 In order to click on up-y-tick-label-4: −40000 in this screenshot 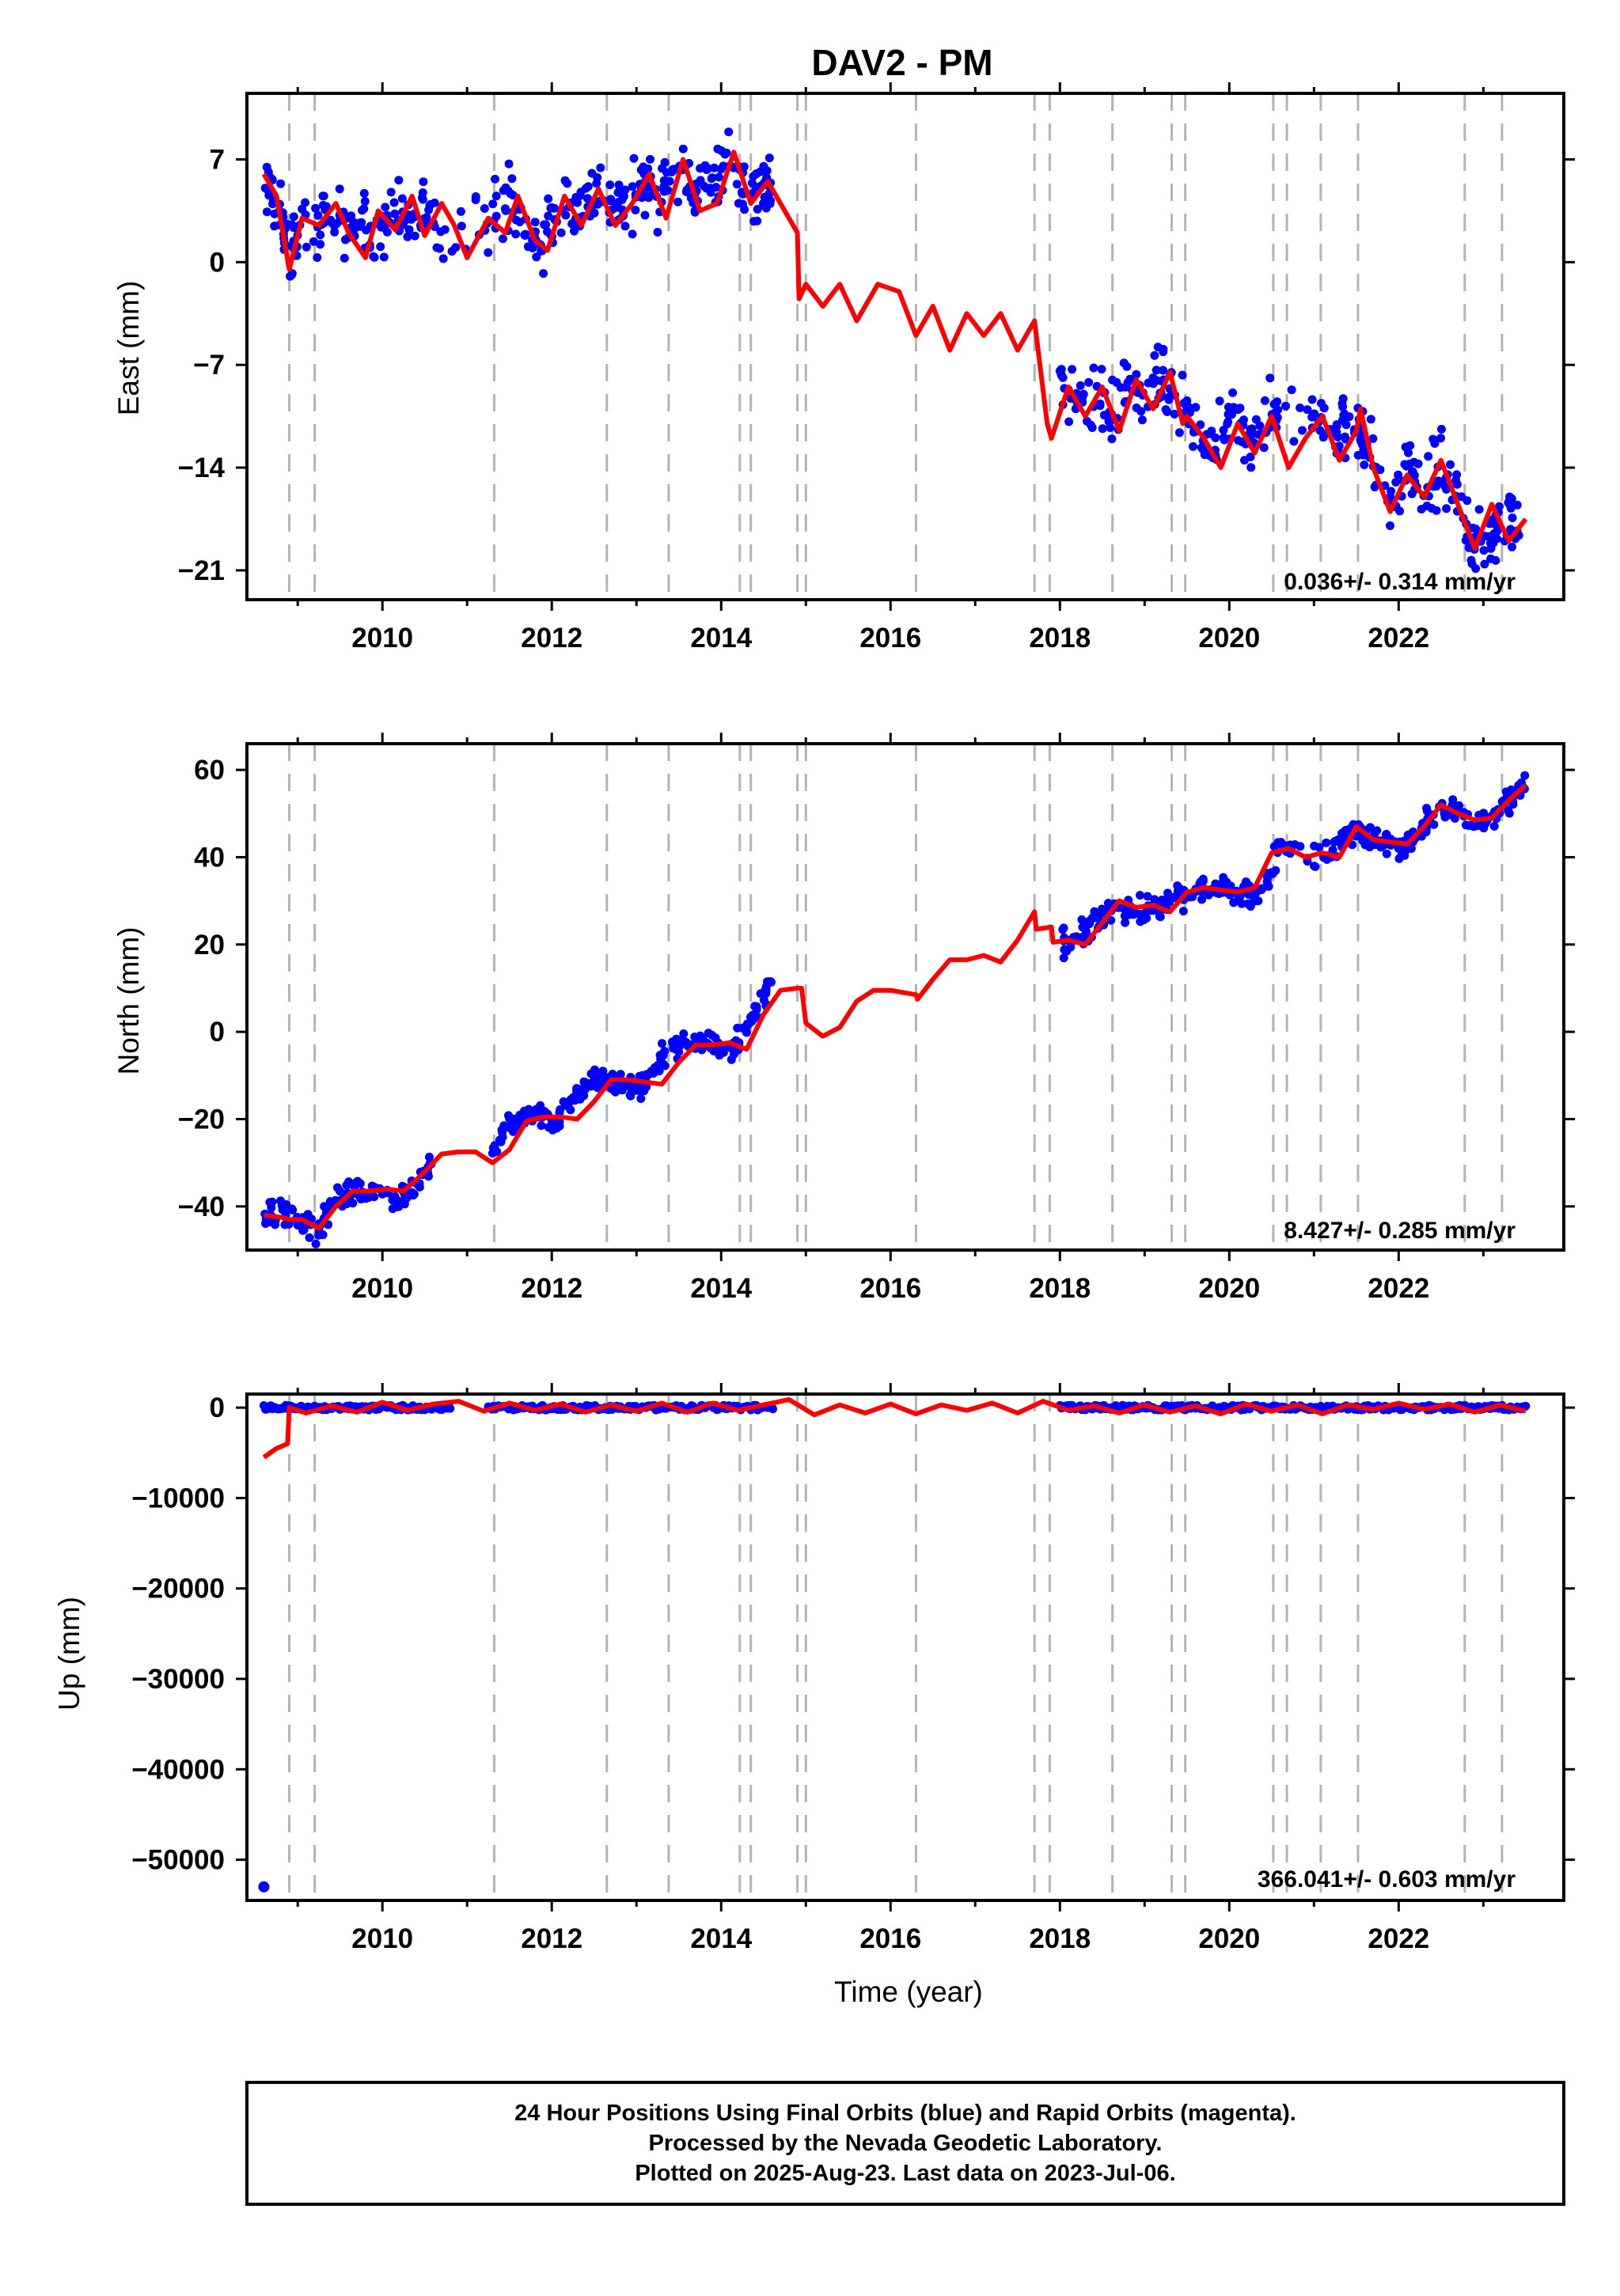, I will do `click(178, 1769)`.